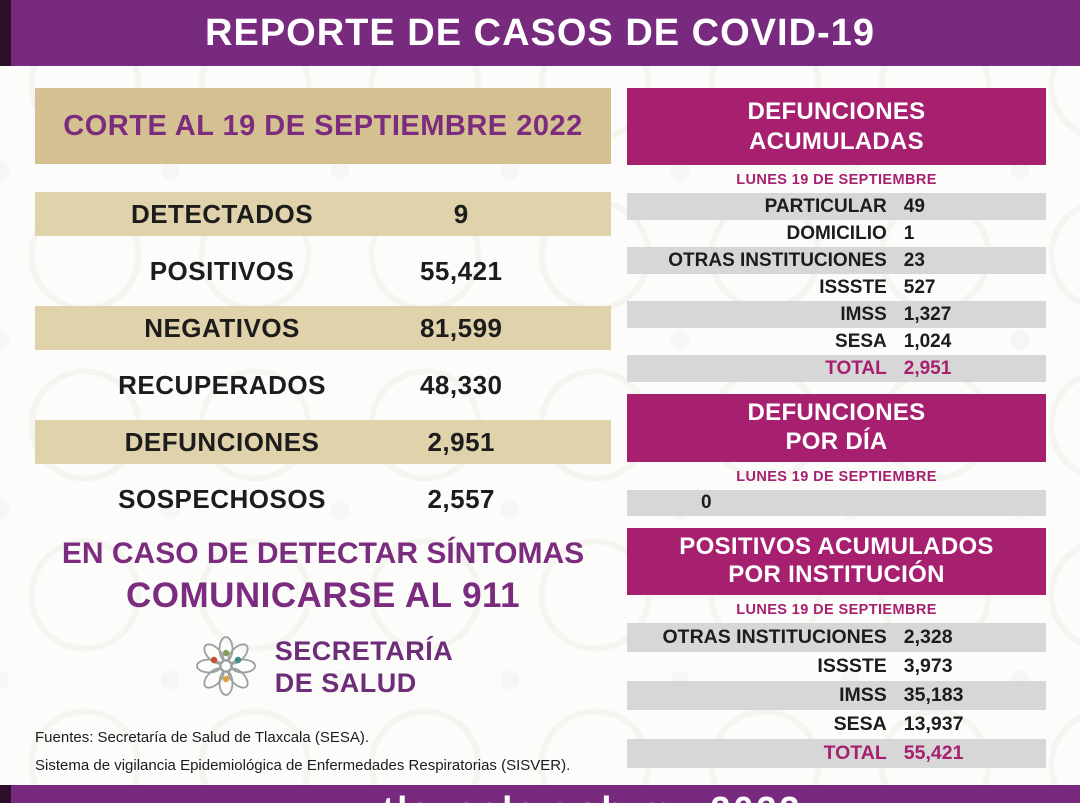 Image resolution: width=1080 pixels, height=803 pixels. I want to click on row-value: 2,328, so click(928, 637).